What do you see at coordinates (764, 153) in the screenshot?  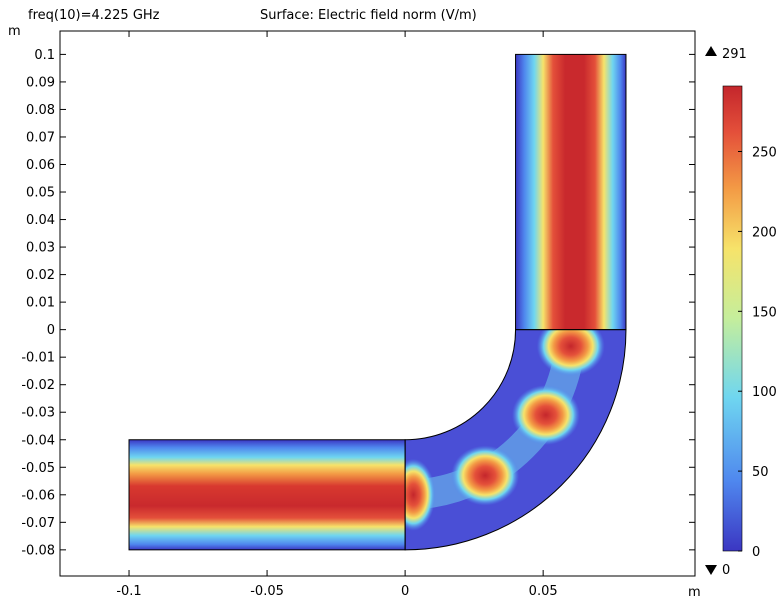 I see `colorbar-tick-label: 250` at bounding box center [764, 153].